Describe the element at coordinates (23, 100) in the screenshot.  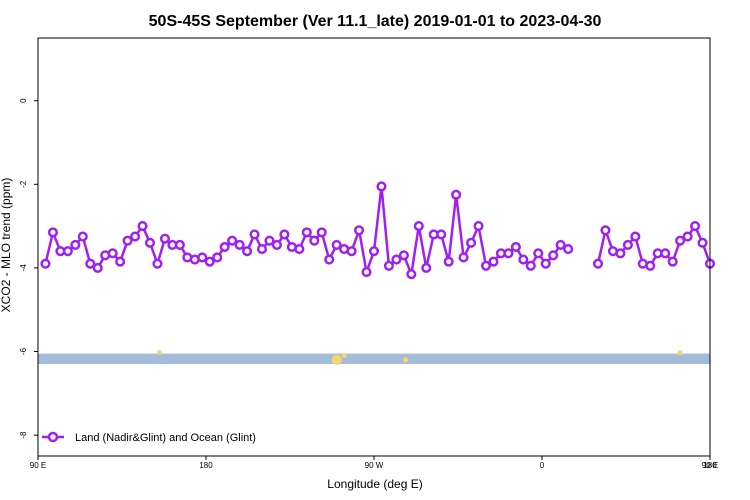
I see `y-tick-label: 0` at that location.